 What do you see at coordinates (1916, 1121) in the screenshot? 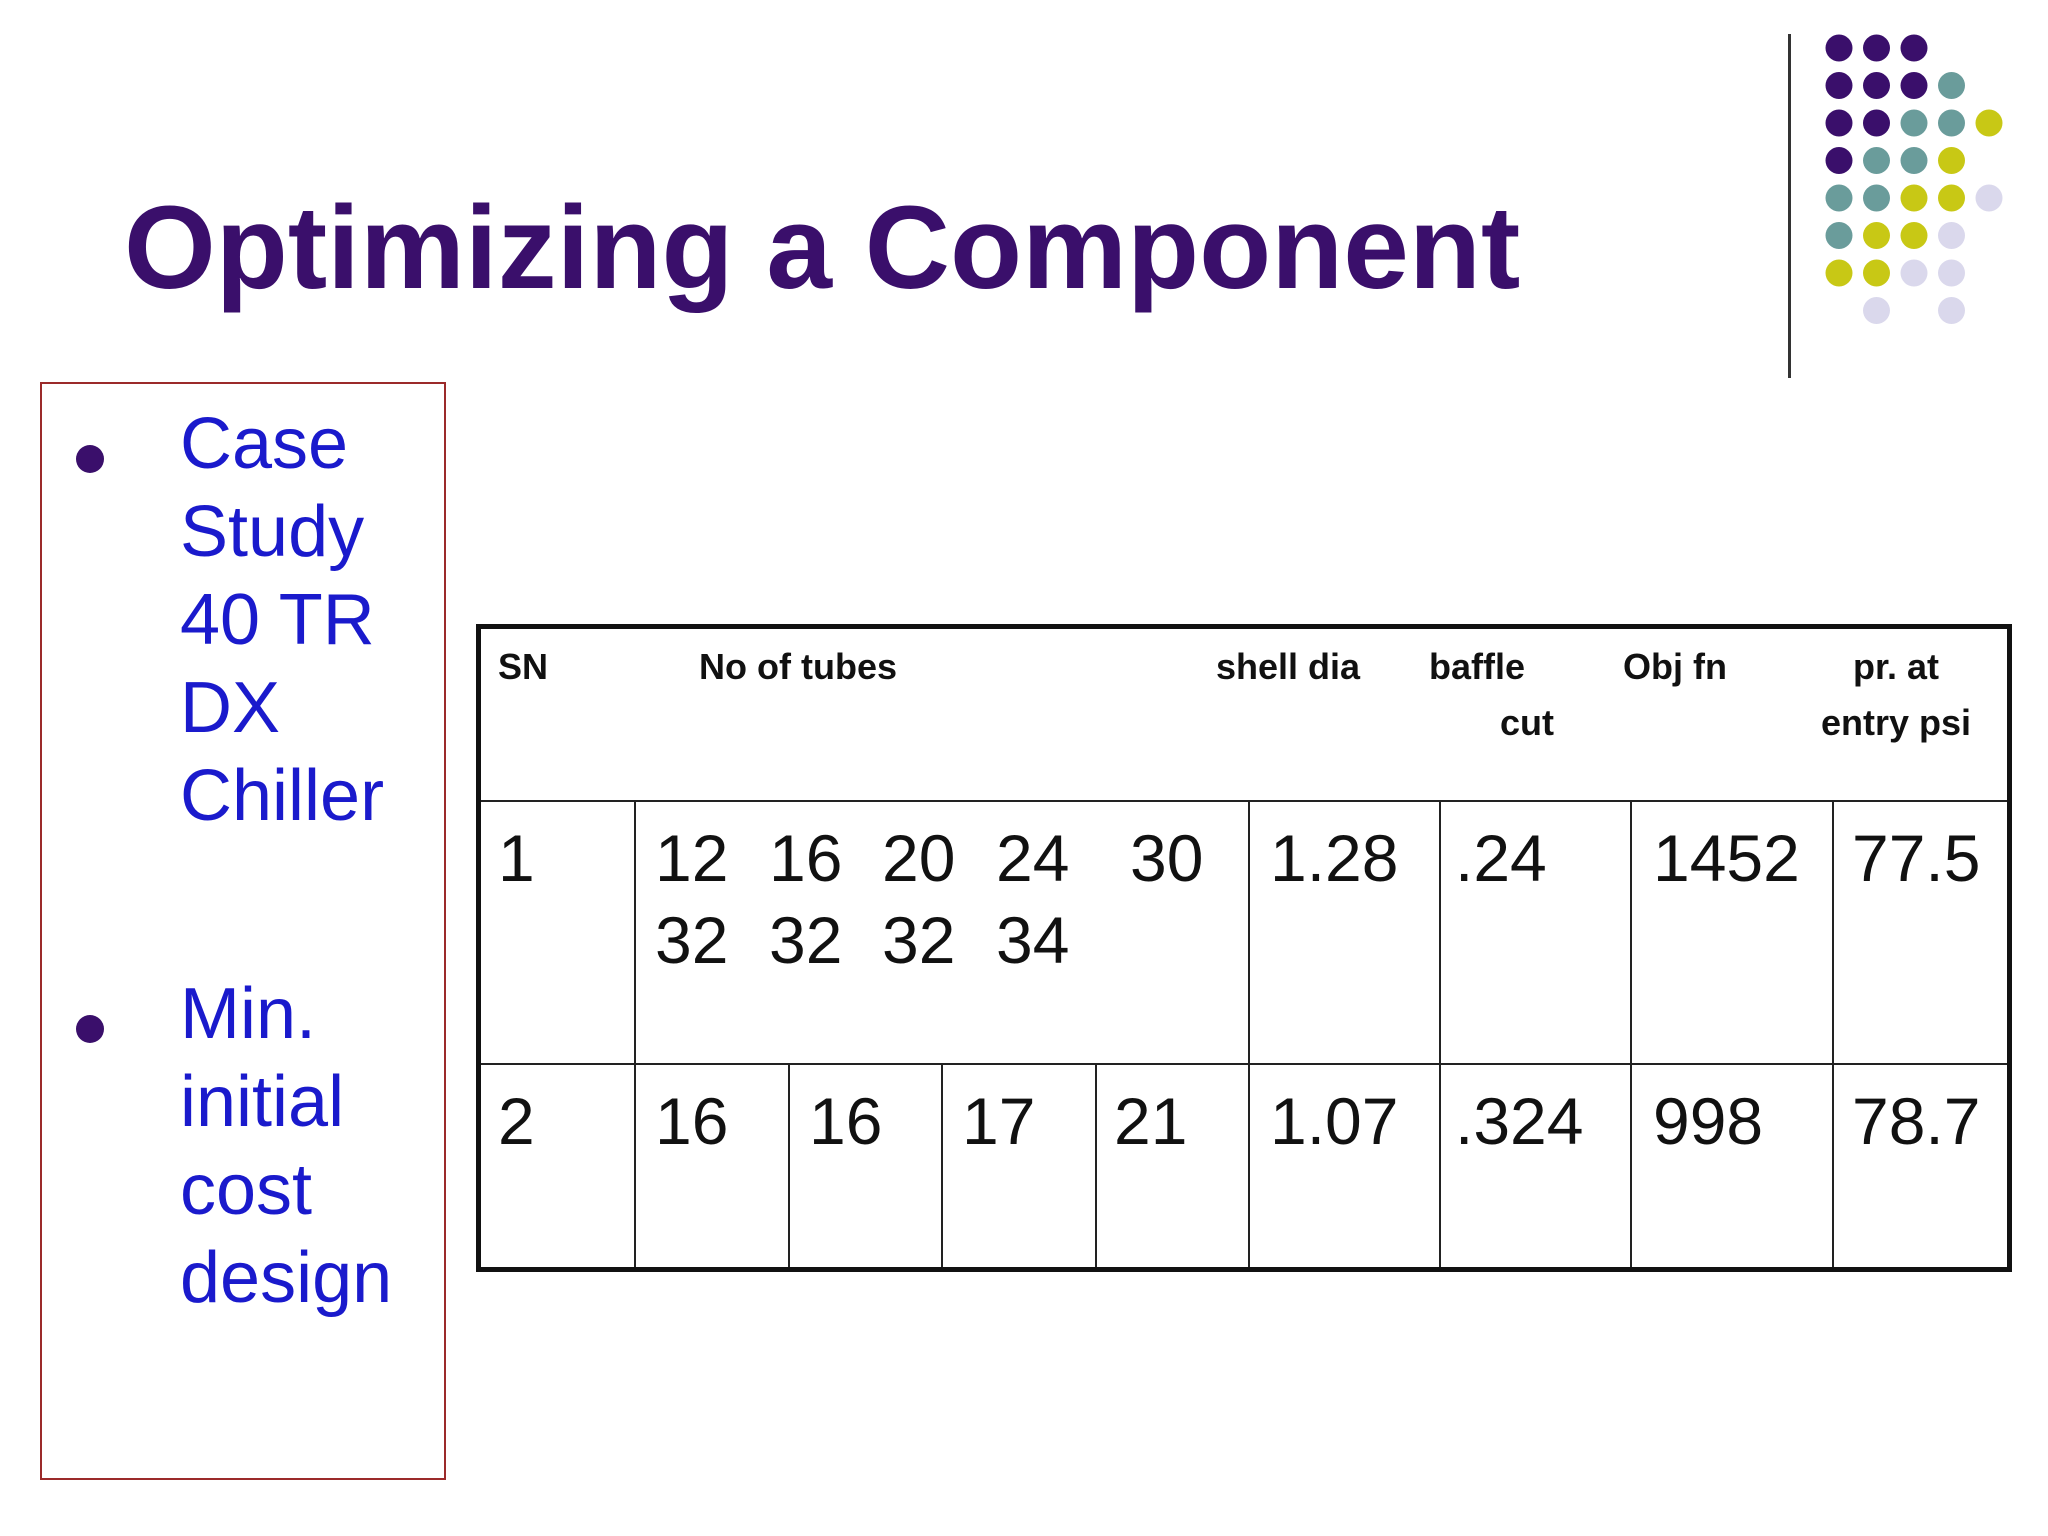
I see `row2-pressure: 78.7` at bounding box center [1916, 1121].